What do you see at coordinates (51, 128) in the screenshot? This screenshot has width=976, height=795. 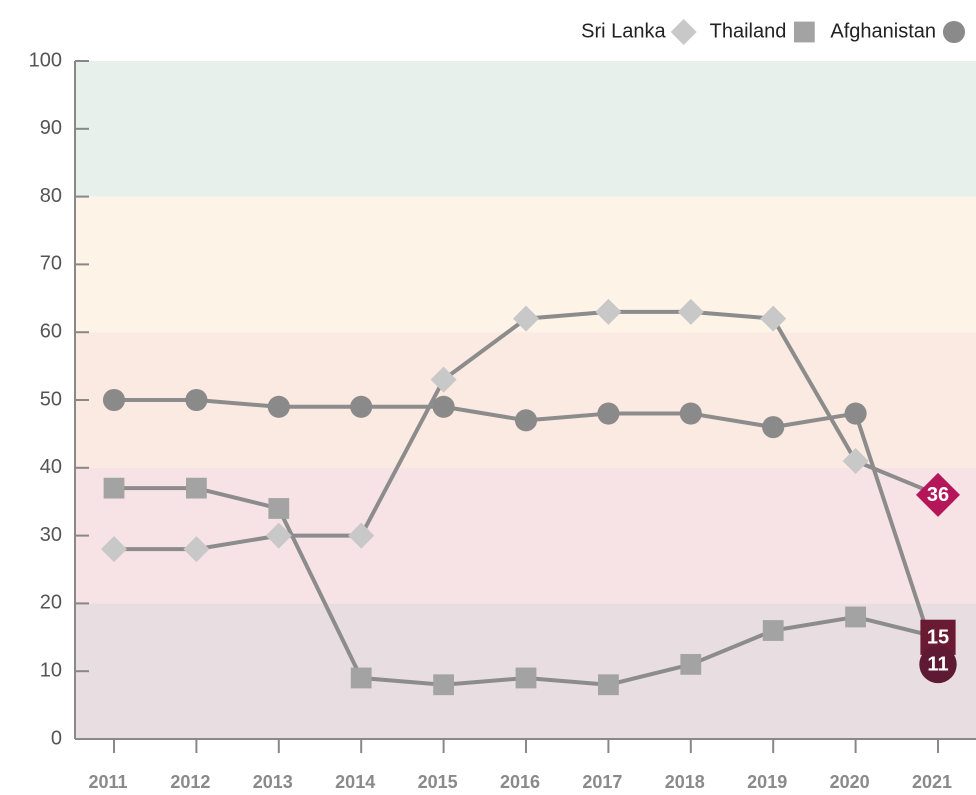 I see `y-tick-label: 90` at bounding box center [51, 128].